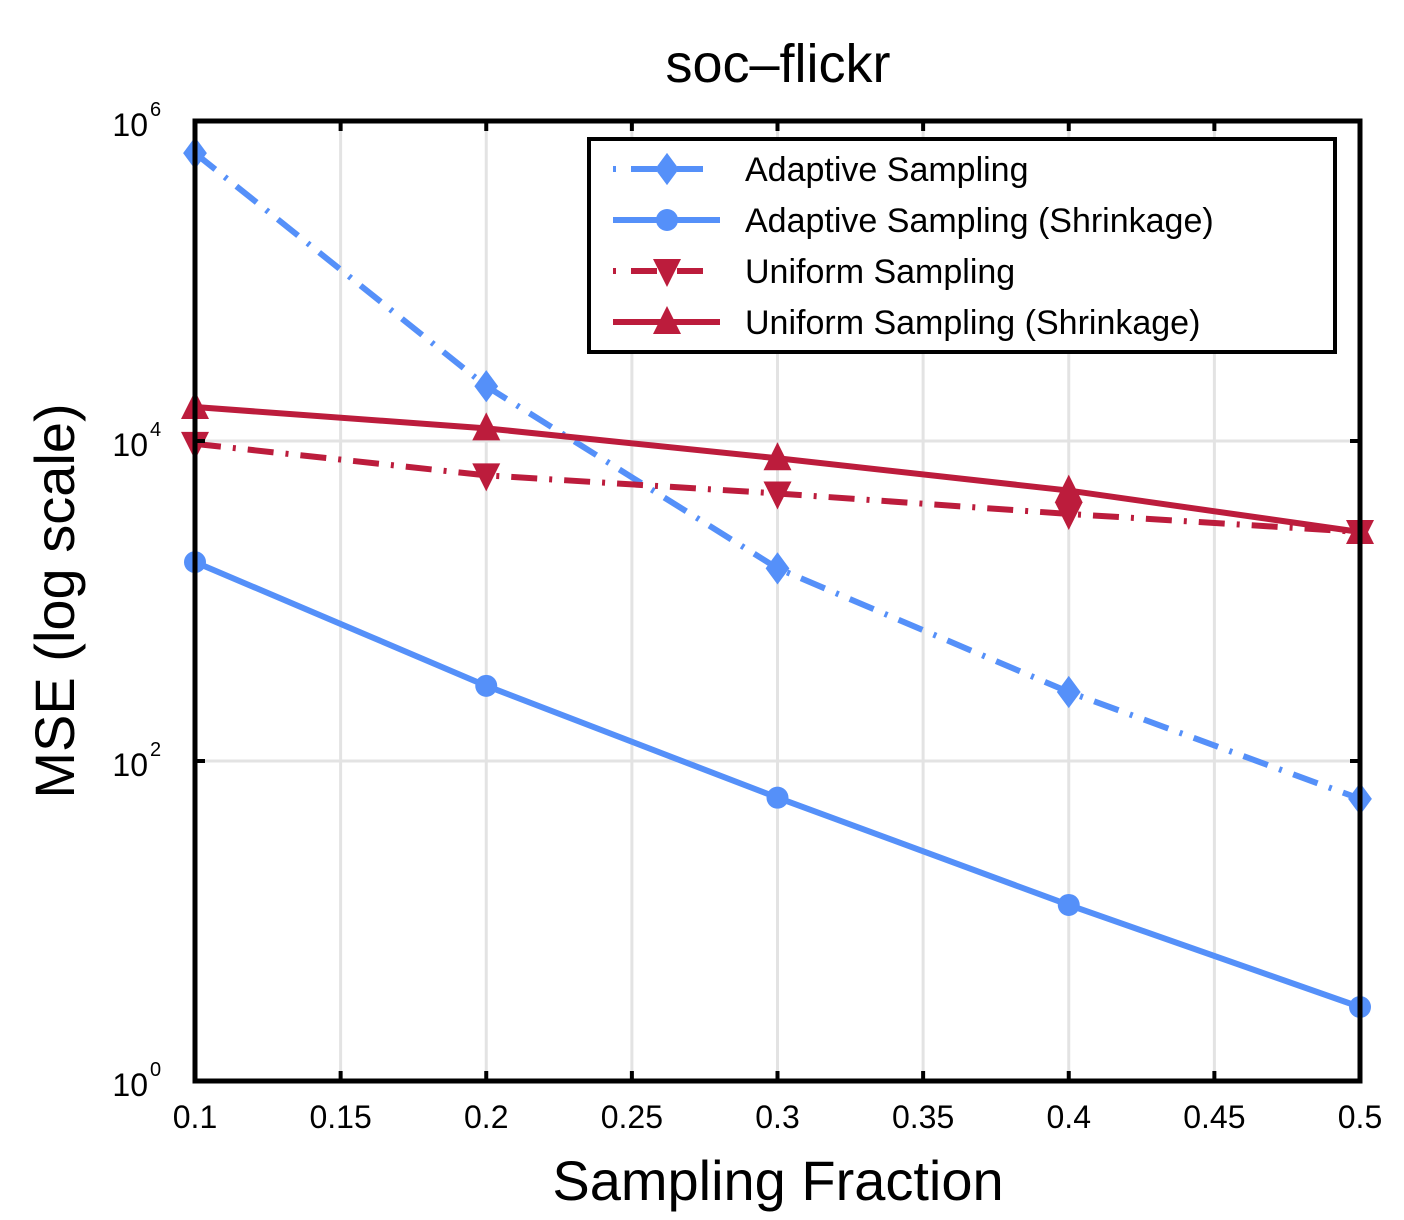 This screenshot has height=1220, width=1404. What do you see at coordinates (155, 1070) in the screenshot?
I see `y-tick-exponent: 0` at bounding box center [155, 1070].